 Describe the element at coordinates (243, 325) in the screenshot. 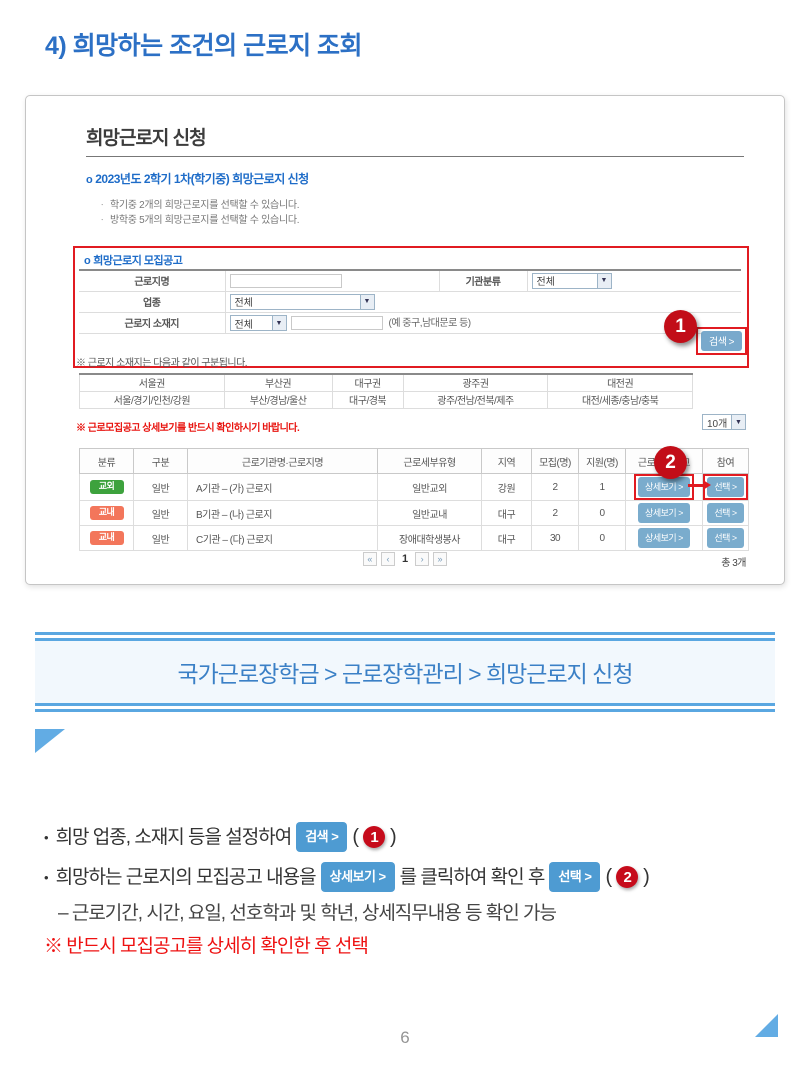

I see `location-value: 전체` at that location.